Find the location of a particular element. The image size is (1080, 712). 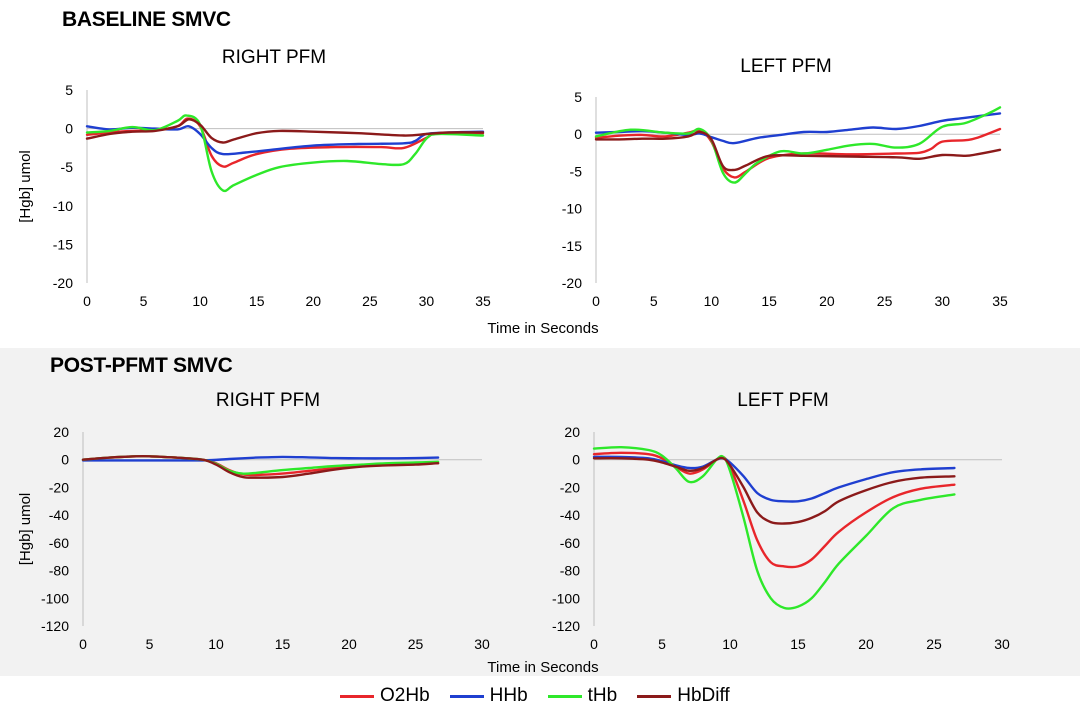

post-left-x-tick-label: 10 is located at coordinates (730, 644).